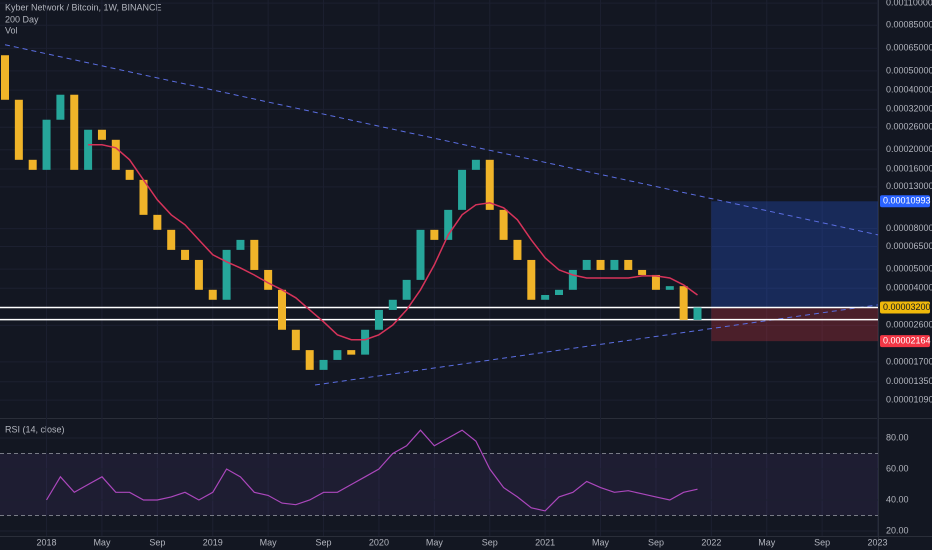 The width and height of the screenshot is (932, 550). I want to click on y-tick-label: 0.00110000, so click(909, 3).